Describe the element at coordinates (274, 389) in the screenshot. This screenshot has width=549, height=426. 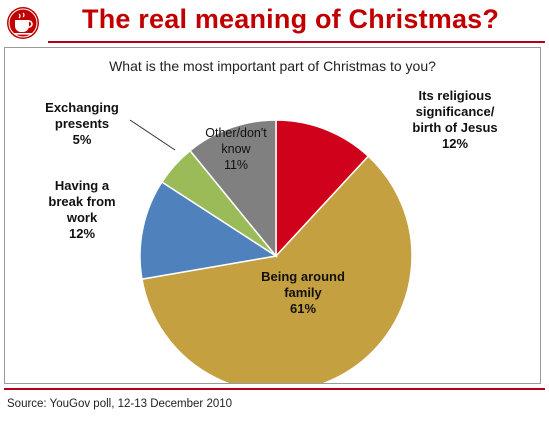
I see `source-divider` at that location.